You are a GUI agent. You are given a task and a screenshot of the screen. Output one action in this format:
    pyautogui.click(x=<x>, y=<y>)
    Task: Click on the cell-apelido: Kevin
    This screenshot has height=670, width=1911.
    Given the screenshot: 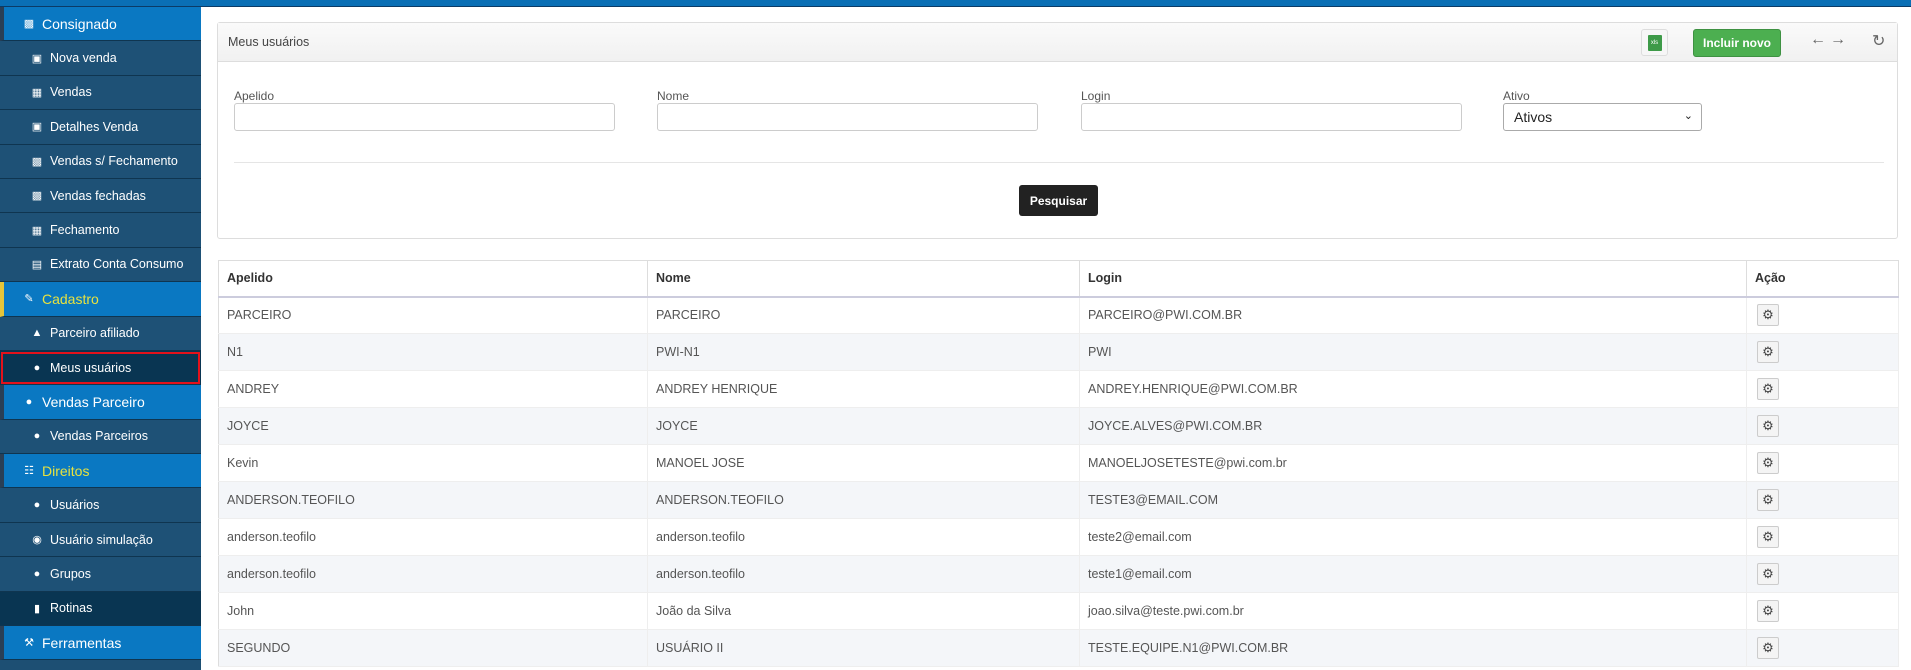 What is the action you would take?
    pyautogui.click(x=433, y=463)
    